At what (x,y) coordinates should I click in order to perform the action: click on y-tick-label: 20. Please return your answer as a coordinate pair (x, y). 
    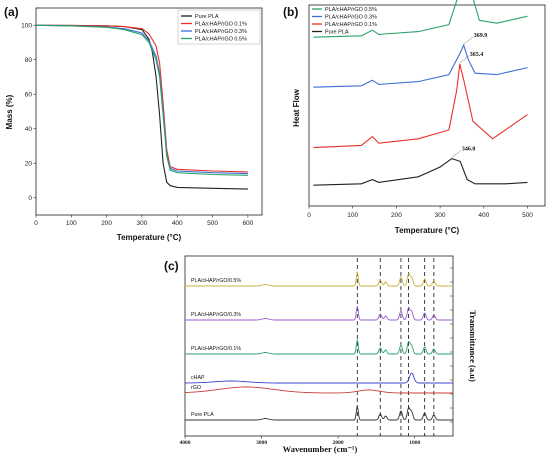
    Looking at the image, I should click on (29, 163).